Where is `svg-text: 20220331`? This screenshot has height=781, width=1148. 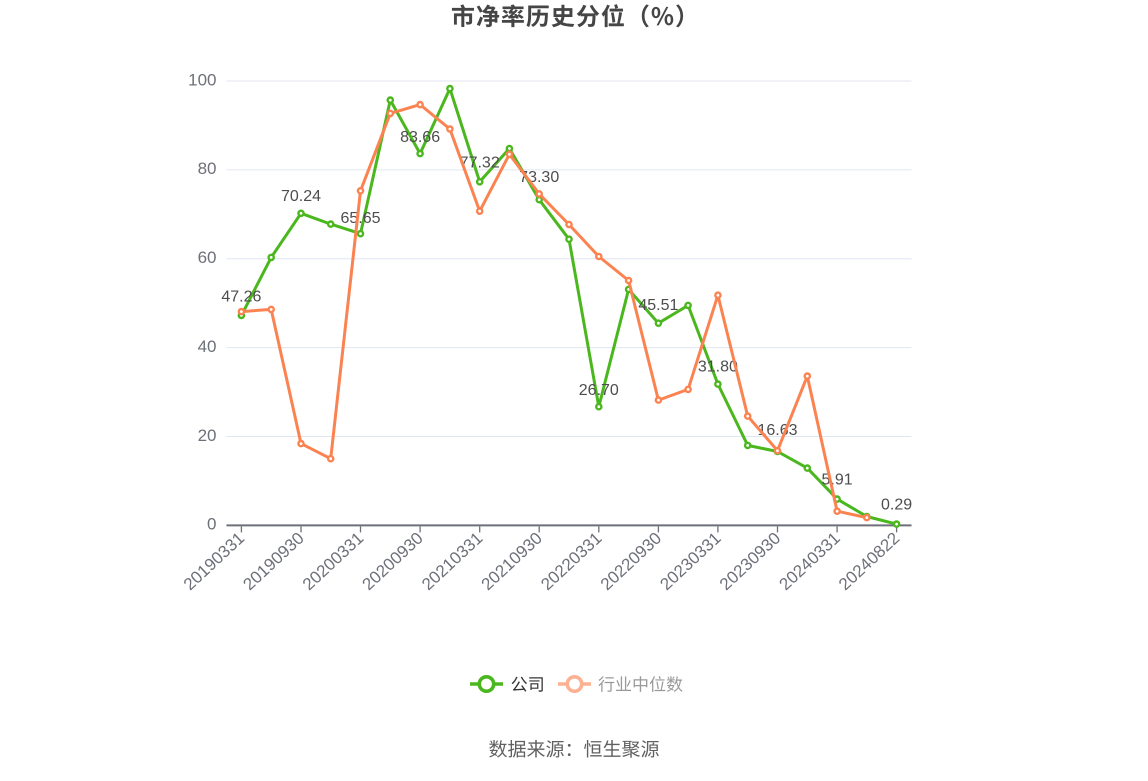 svg-text: 20220331 is located at coordinates (571, 561).